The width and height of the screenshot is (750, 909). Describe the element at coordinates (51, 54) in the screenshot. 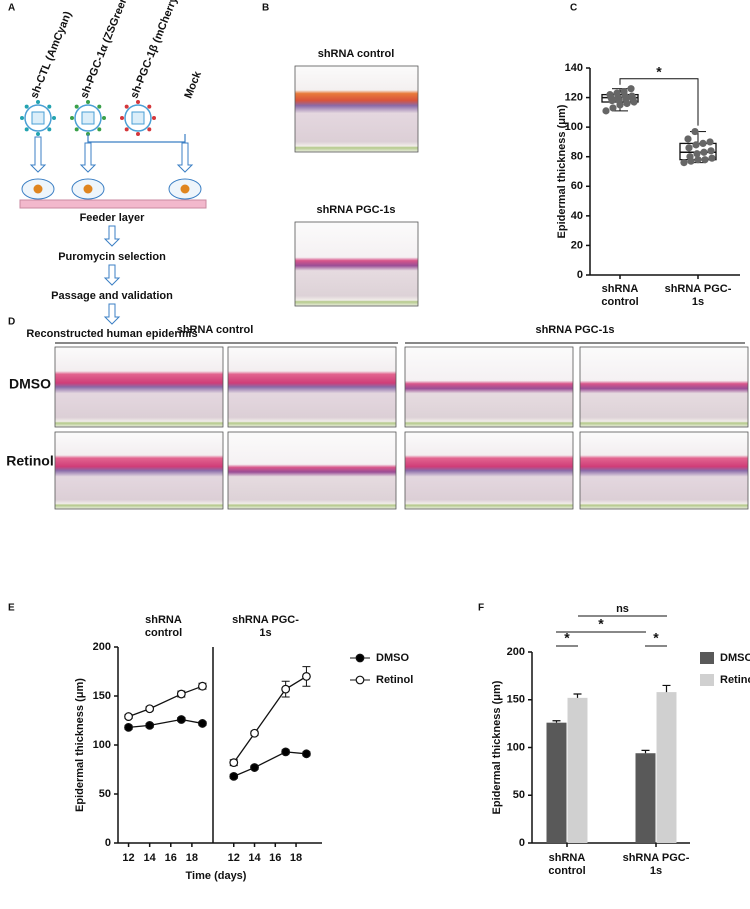

I see `vector-label: sh-CTL (AmCyan)` at that location.